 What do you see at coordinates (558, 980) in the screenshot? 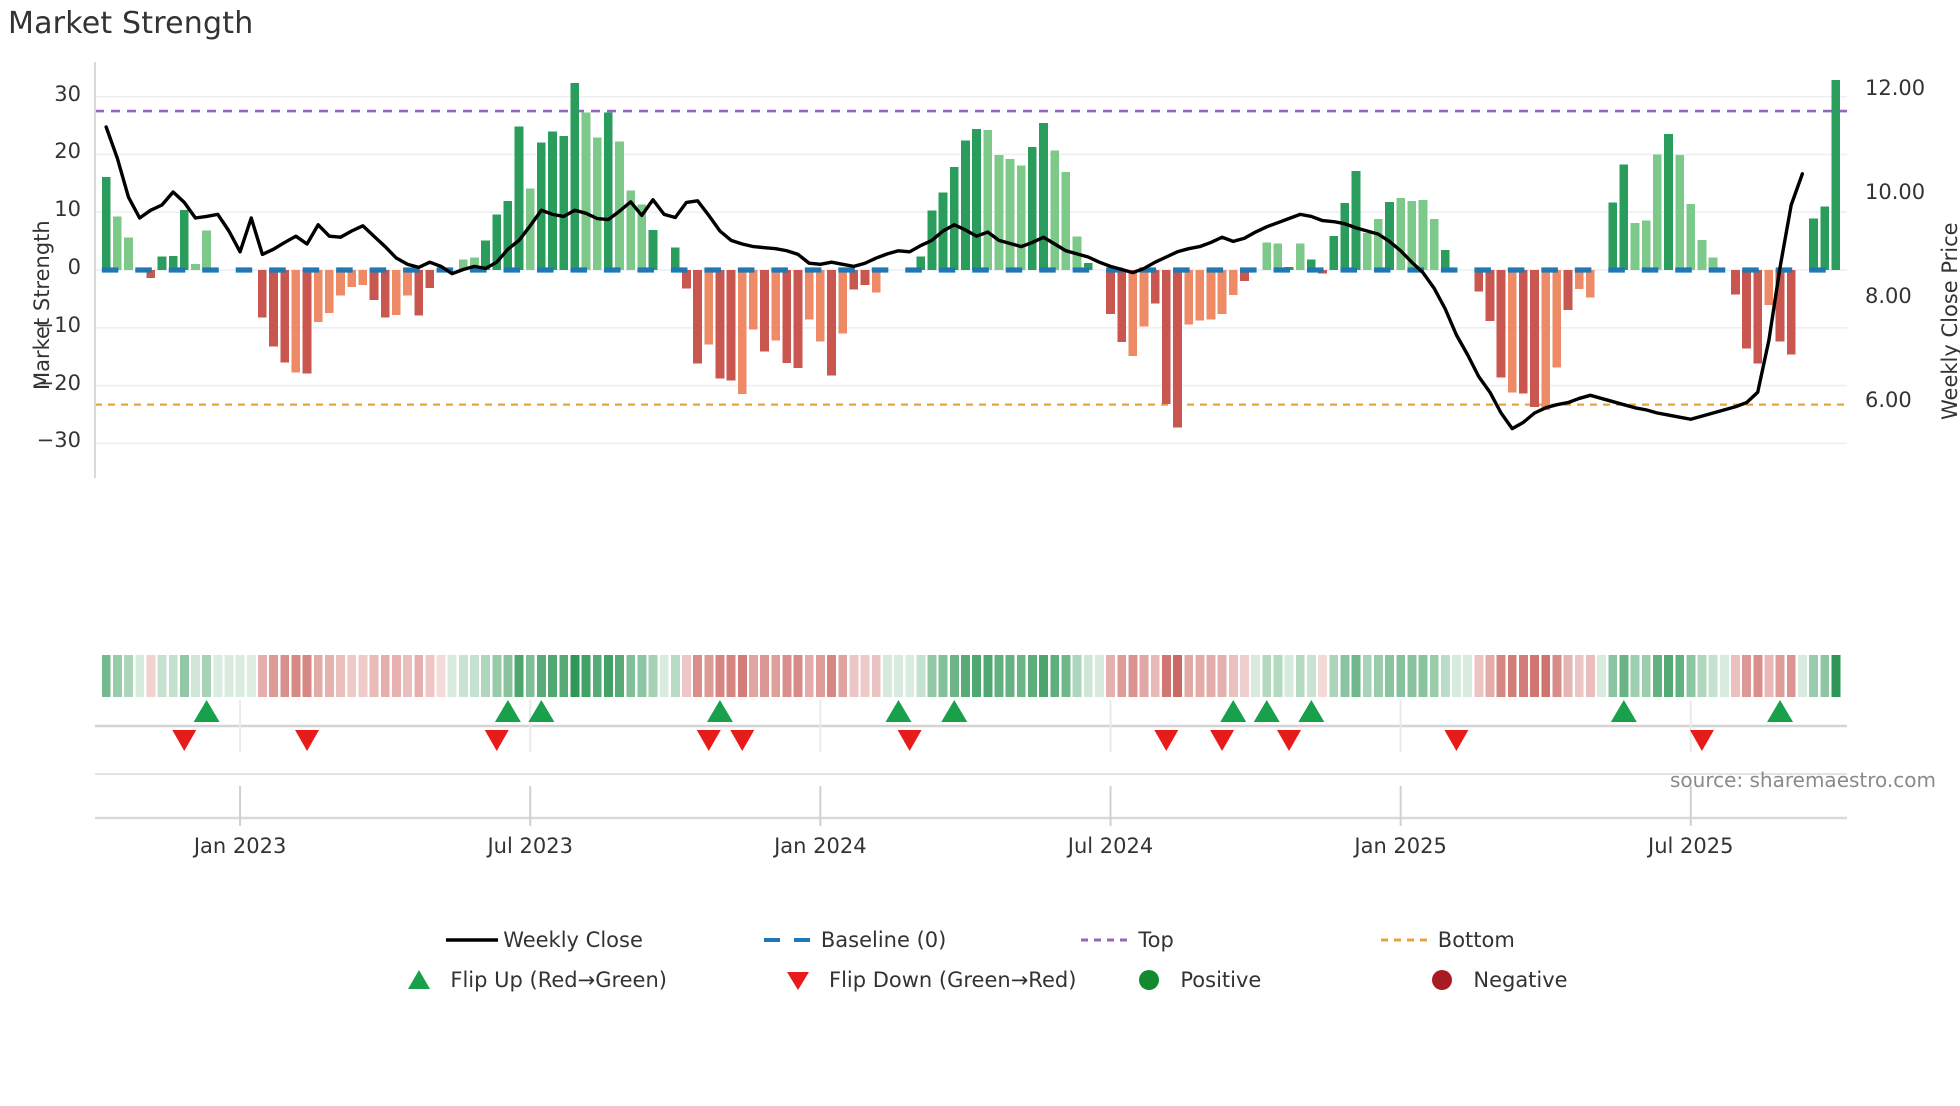
I see `legend-label: Flip Up (Red→Green)` at bounding box center [558, 980].